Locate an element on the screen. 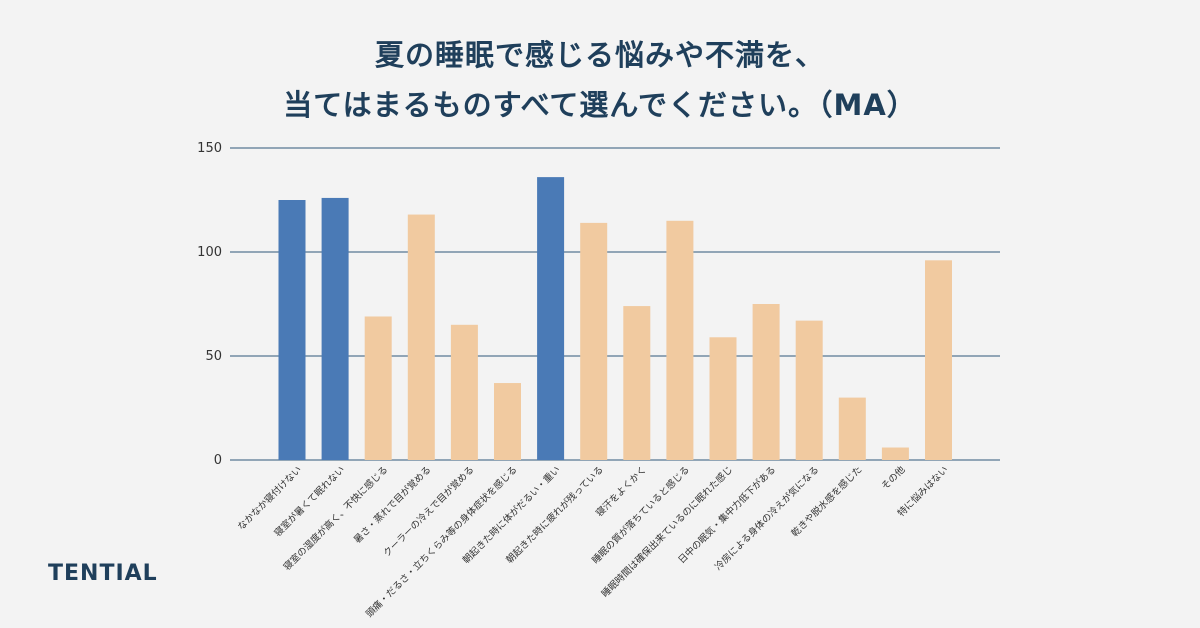 The image size is (1200, 628). y-tick-label: 150 is located at coordinates (209, 148).